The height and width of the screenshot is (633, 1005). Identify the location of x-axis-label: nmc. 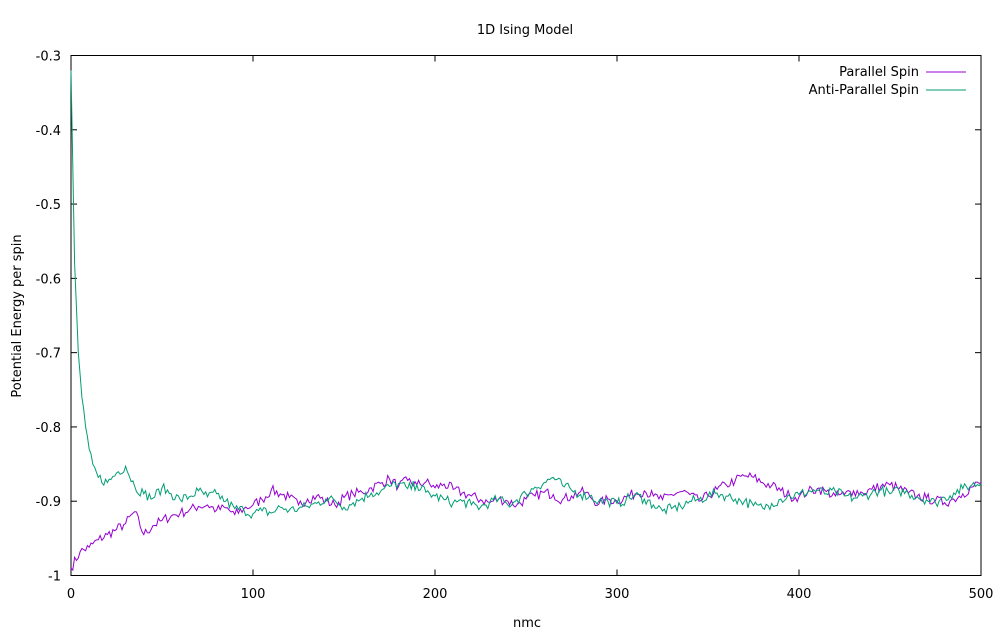
(527, 623).